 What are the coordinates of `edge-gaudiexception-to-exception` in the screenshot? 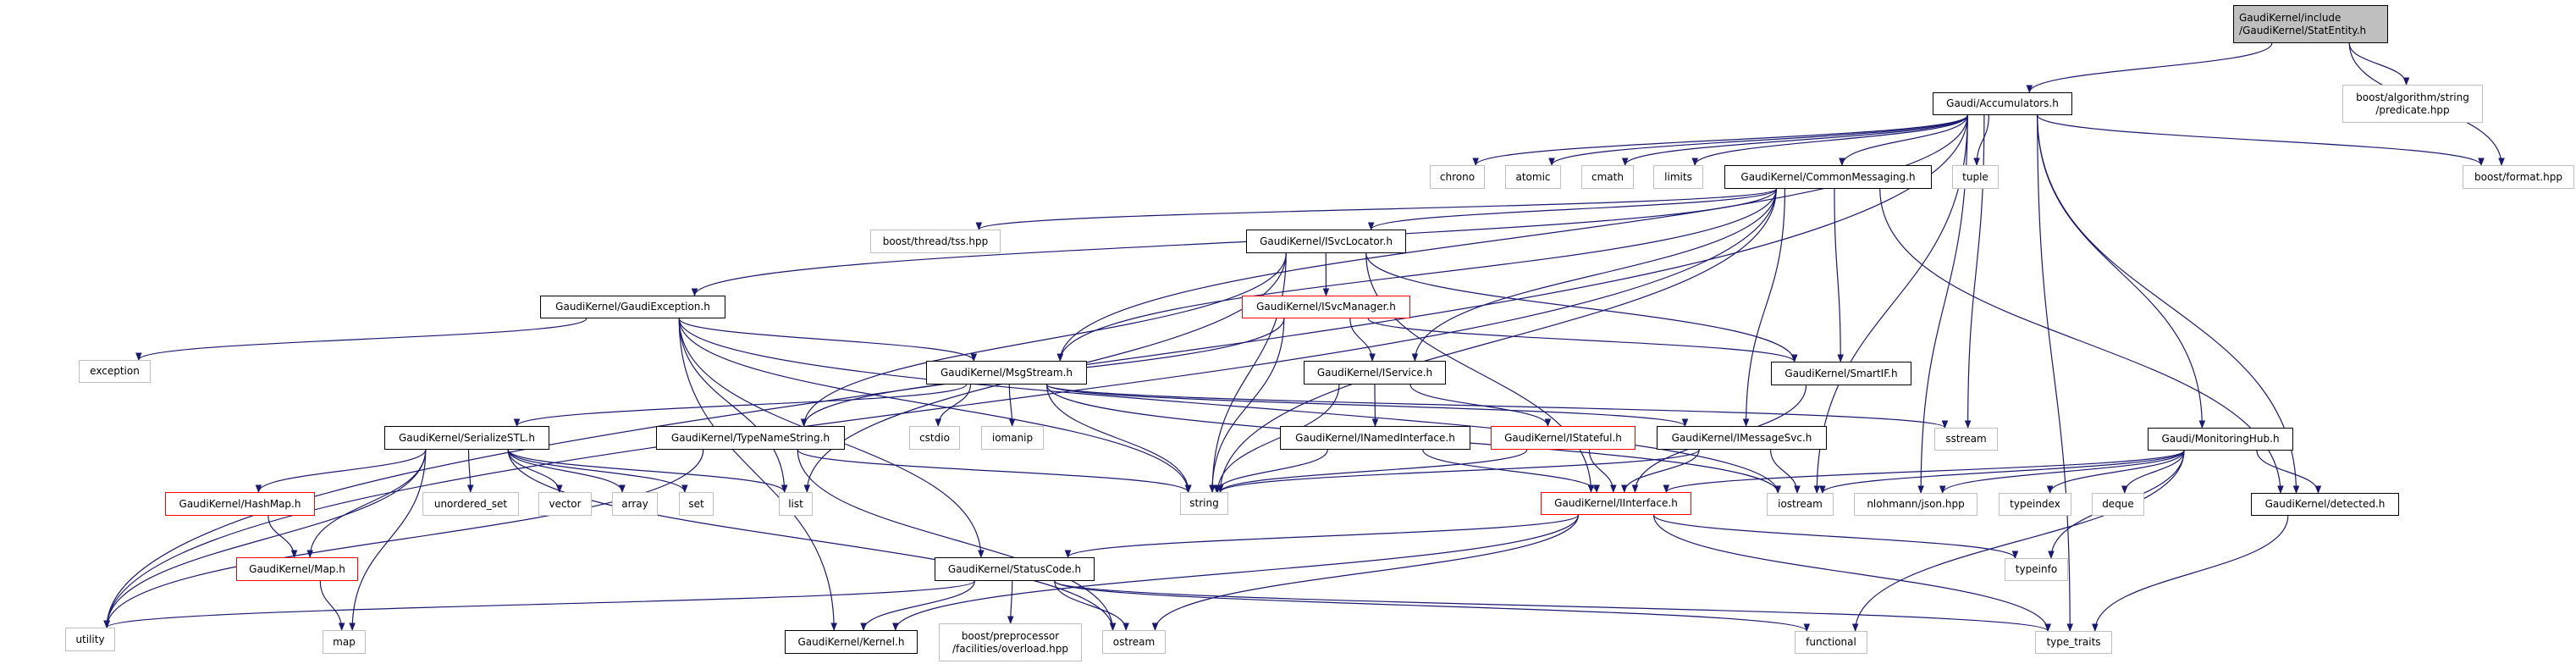 It's located at (361, 339).